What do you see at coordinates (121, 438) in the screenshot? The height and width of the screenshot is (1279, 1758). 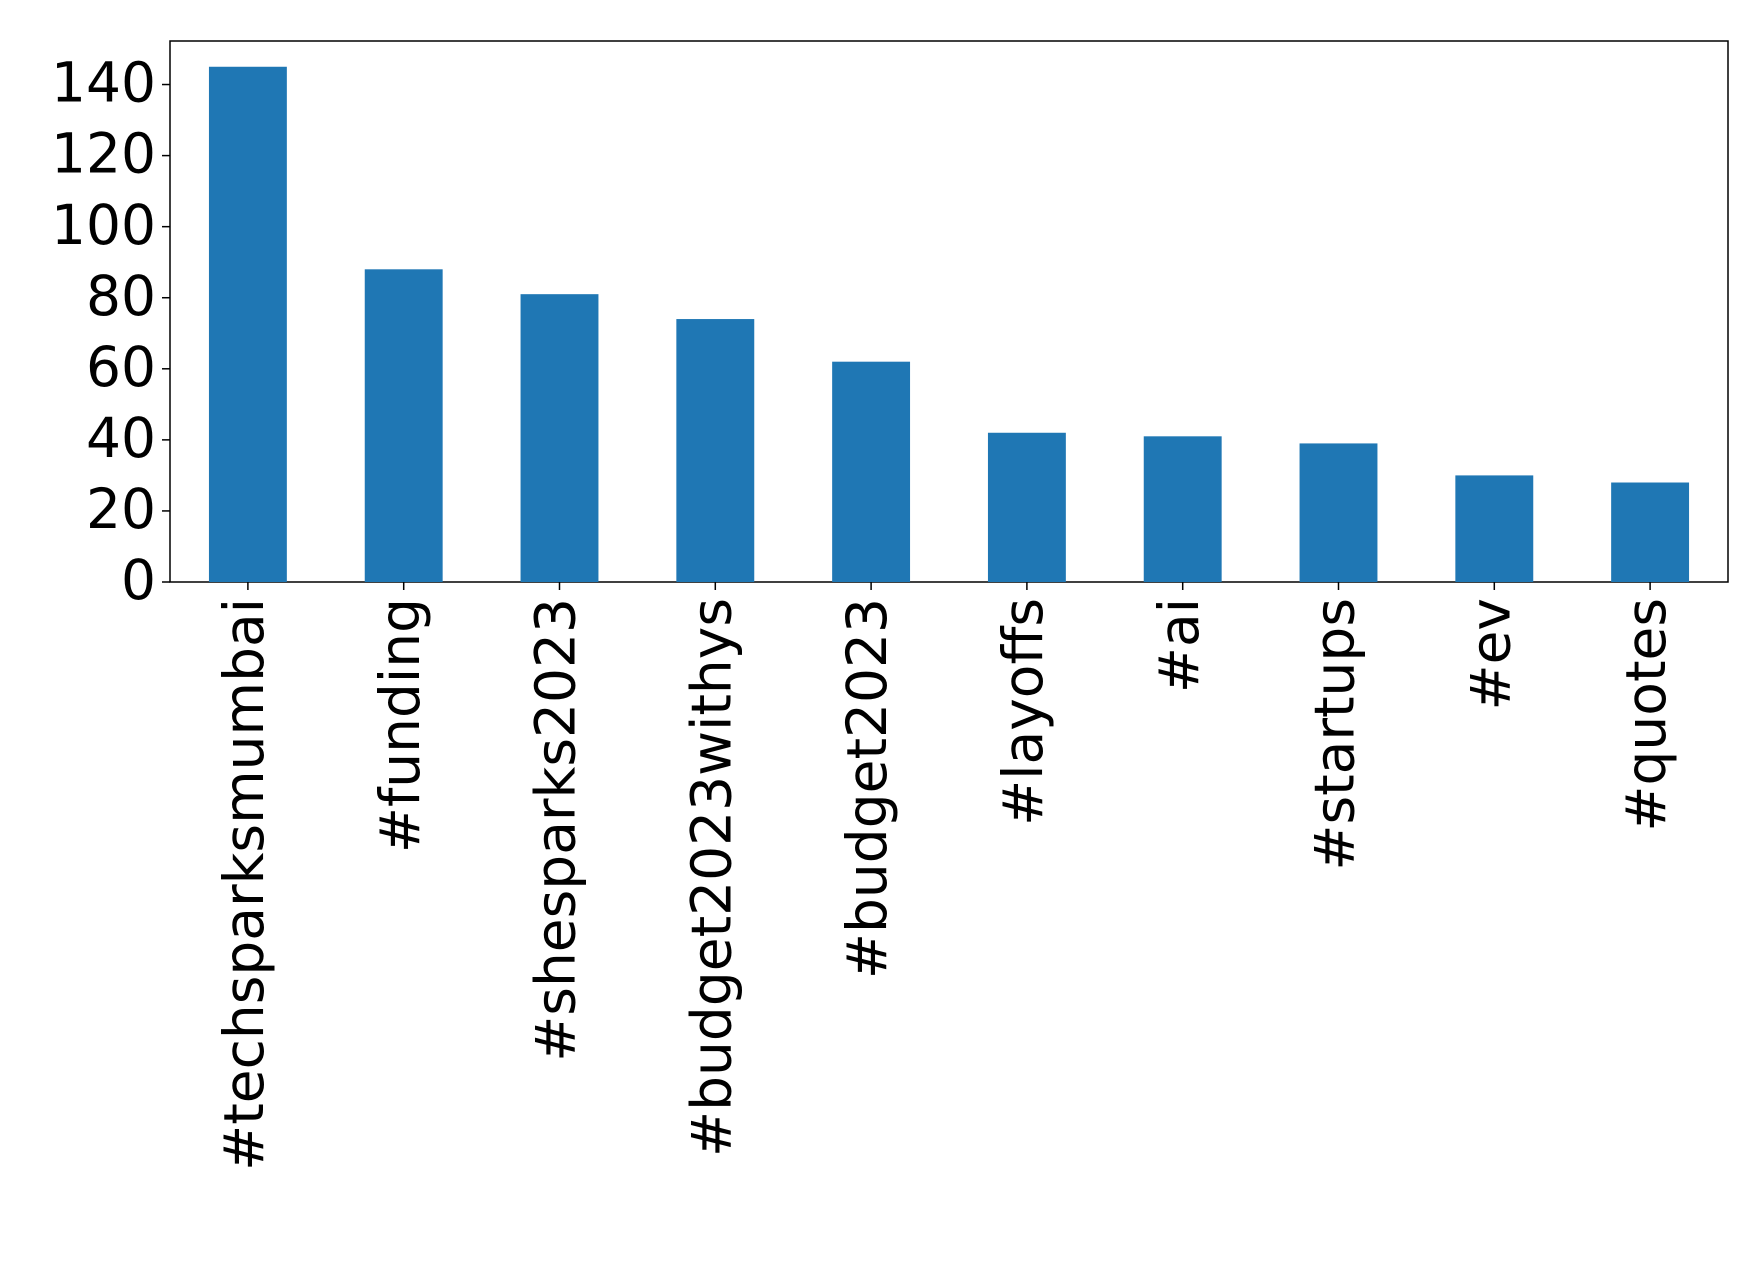 I see `y-tick-label: 40` at bounding box center [121, 438].